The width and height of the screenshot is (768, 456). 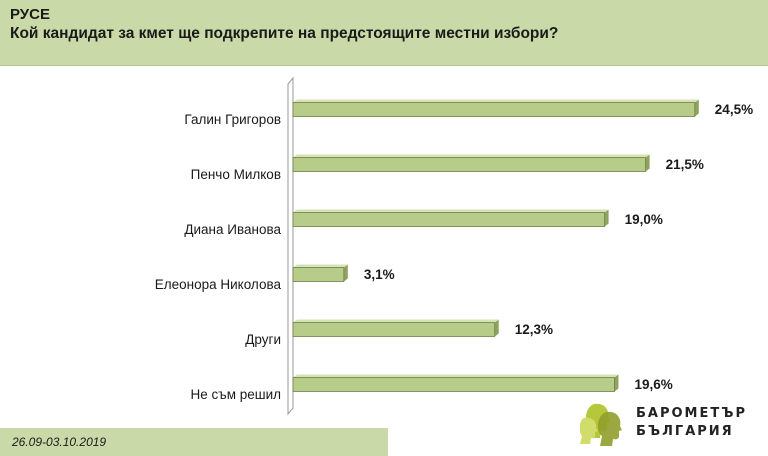 I want to click on value-label: 3,1%, so click(x=379, y=274).